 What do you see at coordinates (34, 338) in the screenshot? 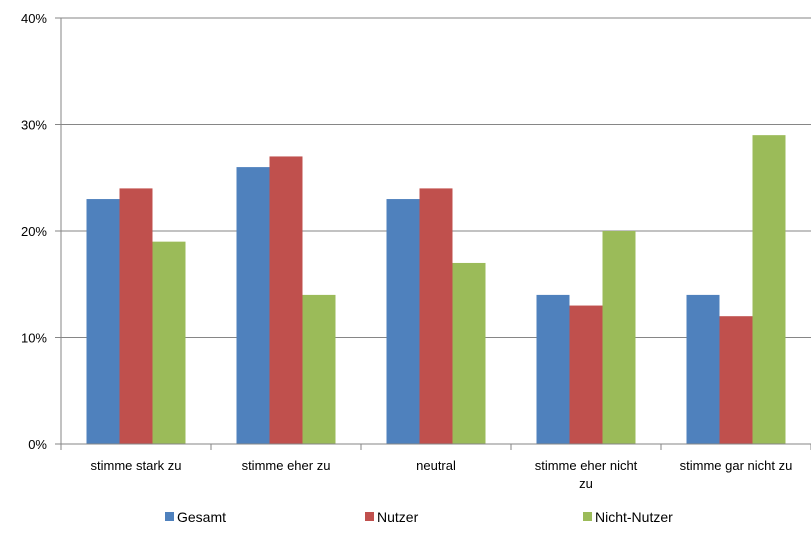
I see `y-tick-label: 10%` at bounding box center [34, 338].